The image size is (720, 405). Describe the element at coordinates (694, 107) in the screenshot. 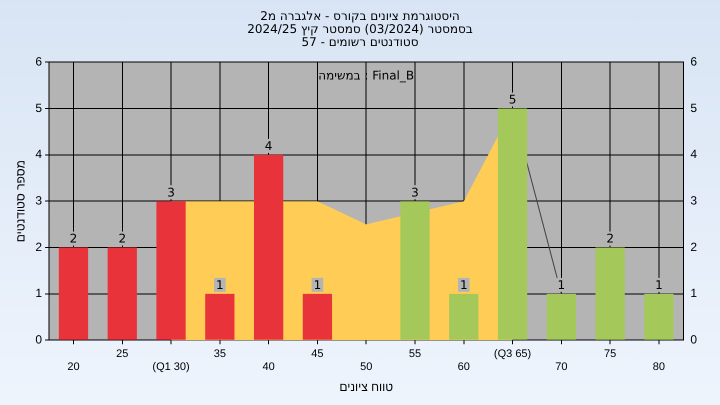

I see `y2-tick-label: 5` at that location.